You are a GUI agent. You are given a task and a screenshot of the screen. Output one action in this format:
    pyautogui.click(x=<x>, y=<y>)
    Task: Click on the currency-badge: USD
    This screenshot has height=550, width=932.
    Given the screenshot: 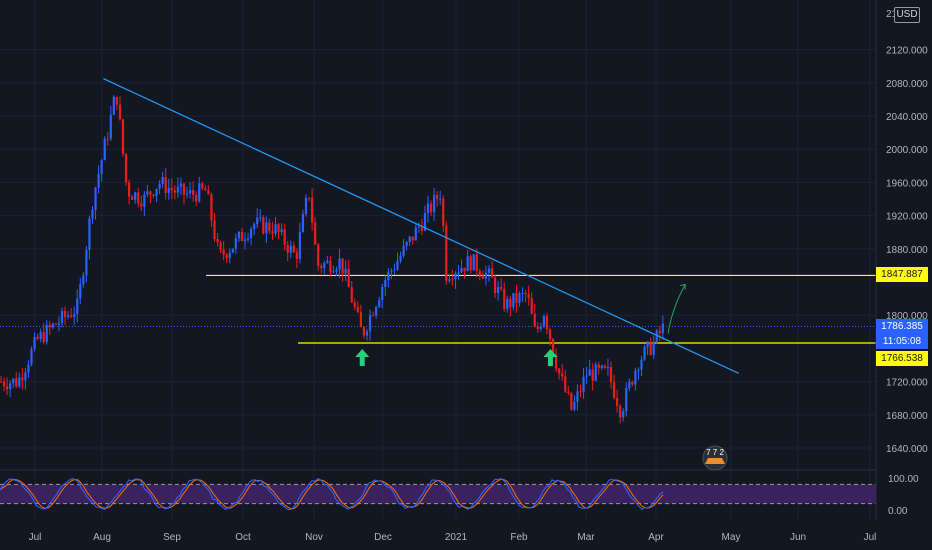 What is the action you would take?
    pyautogui.click(x=907, y=15)
    